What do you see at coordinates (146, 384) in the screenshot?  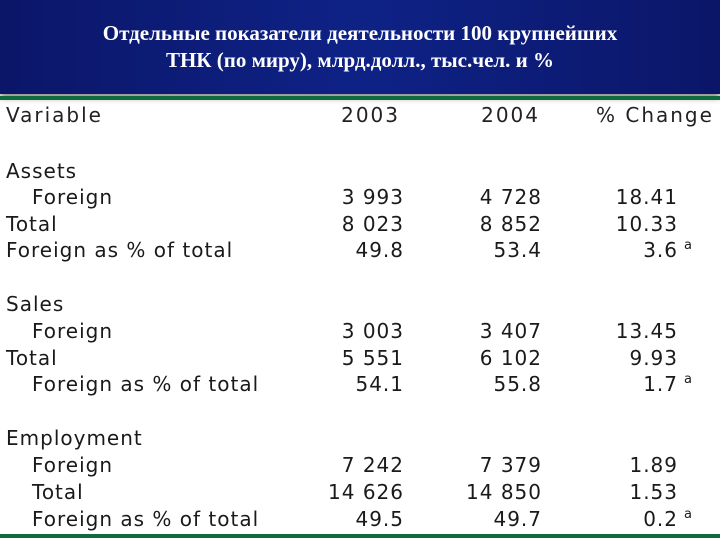 I see `sales-row-label: Foreign as % of total` at bounding box center [146, 384].